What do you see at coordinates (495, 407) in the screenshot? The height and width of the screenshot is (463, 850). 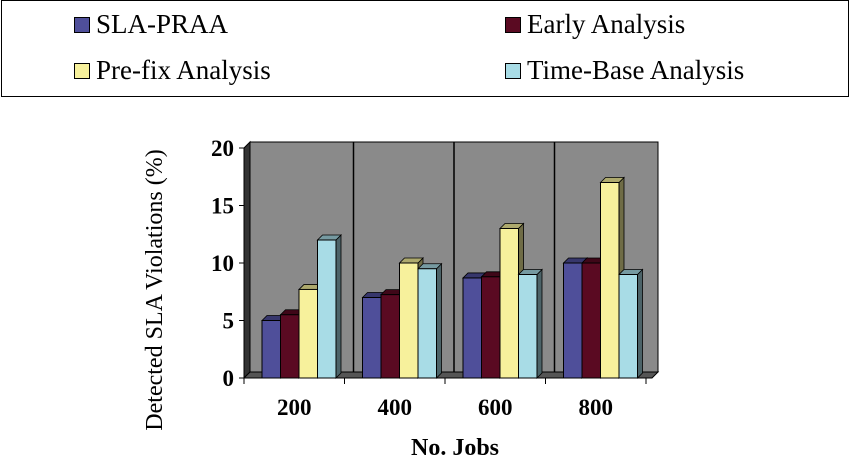 I see `x-tick-label: 600` at bounding box center [495, 407].